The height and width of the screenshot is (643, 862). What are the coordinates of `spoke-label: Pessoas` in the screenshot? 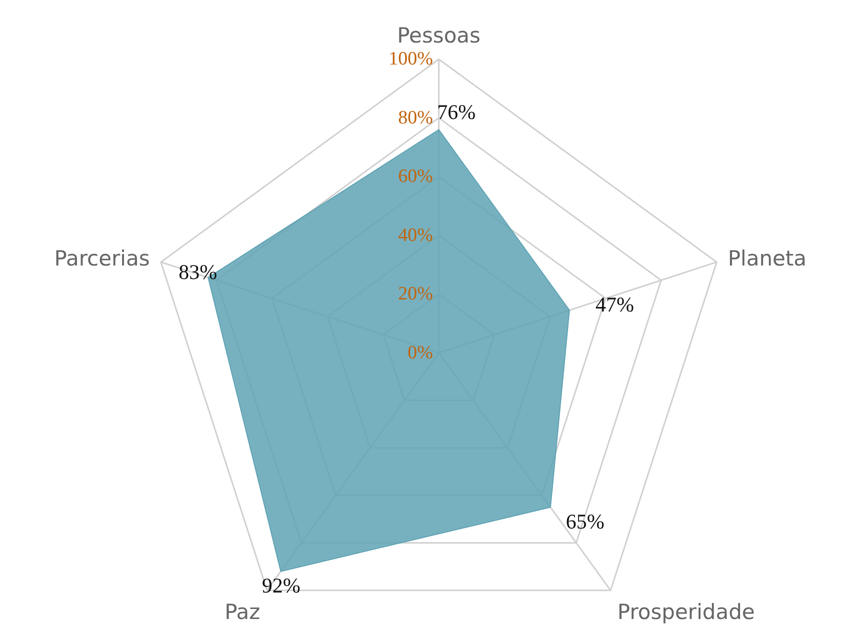 It's located at (438, 35).